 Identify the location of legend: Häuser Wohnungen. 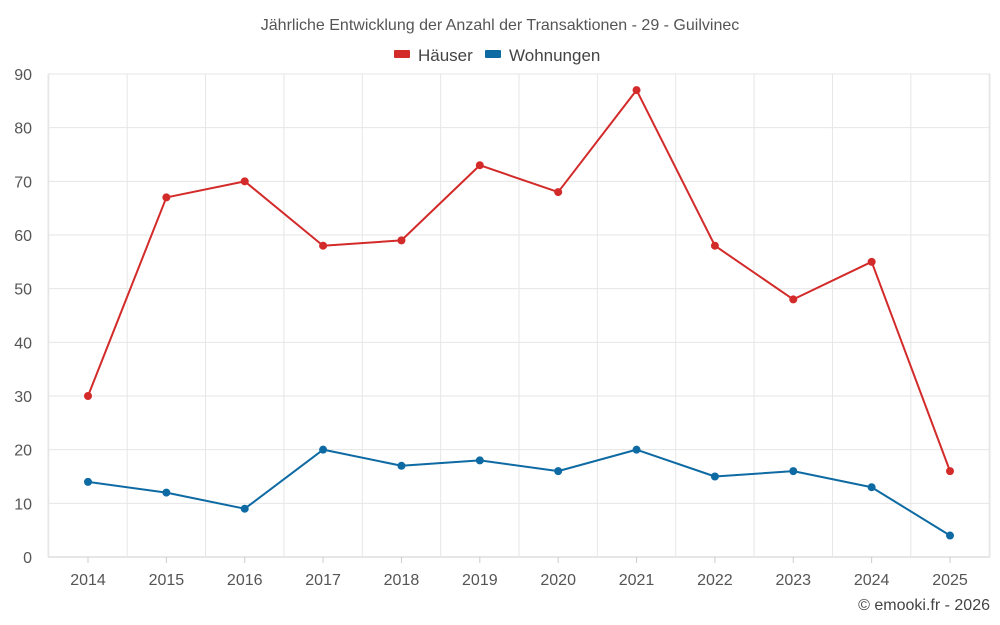
(497, 55).